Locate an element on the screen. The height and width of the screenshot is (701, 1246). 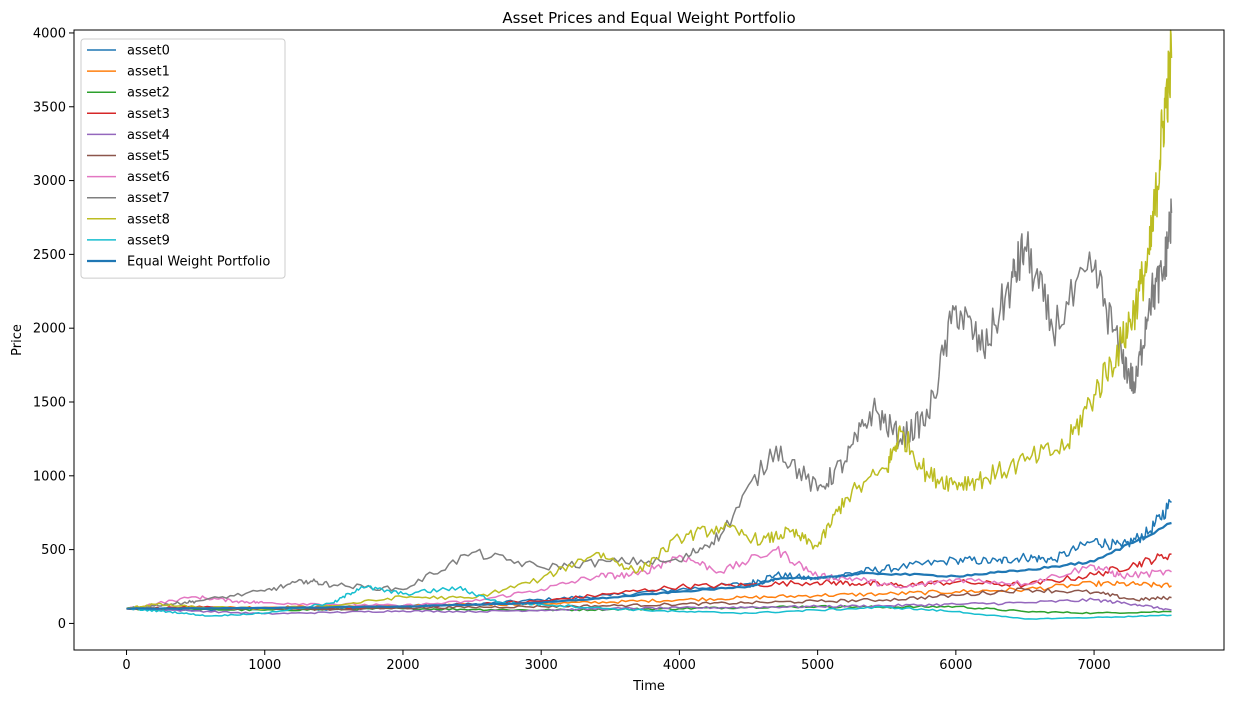
legend-label: asset3 is located at coordinates (148, 114).